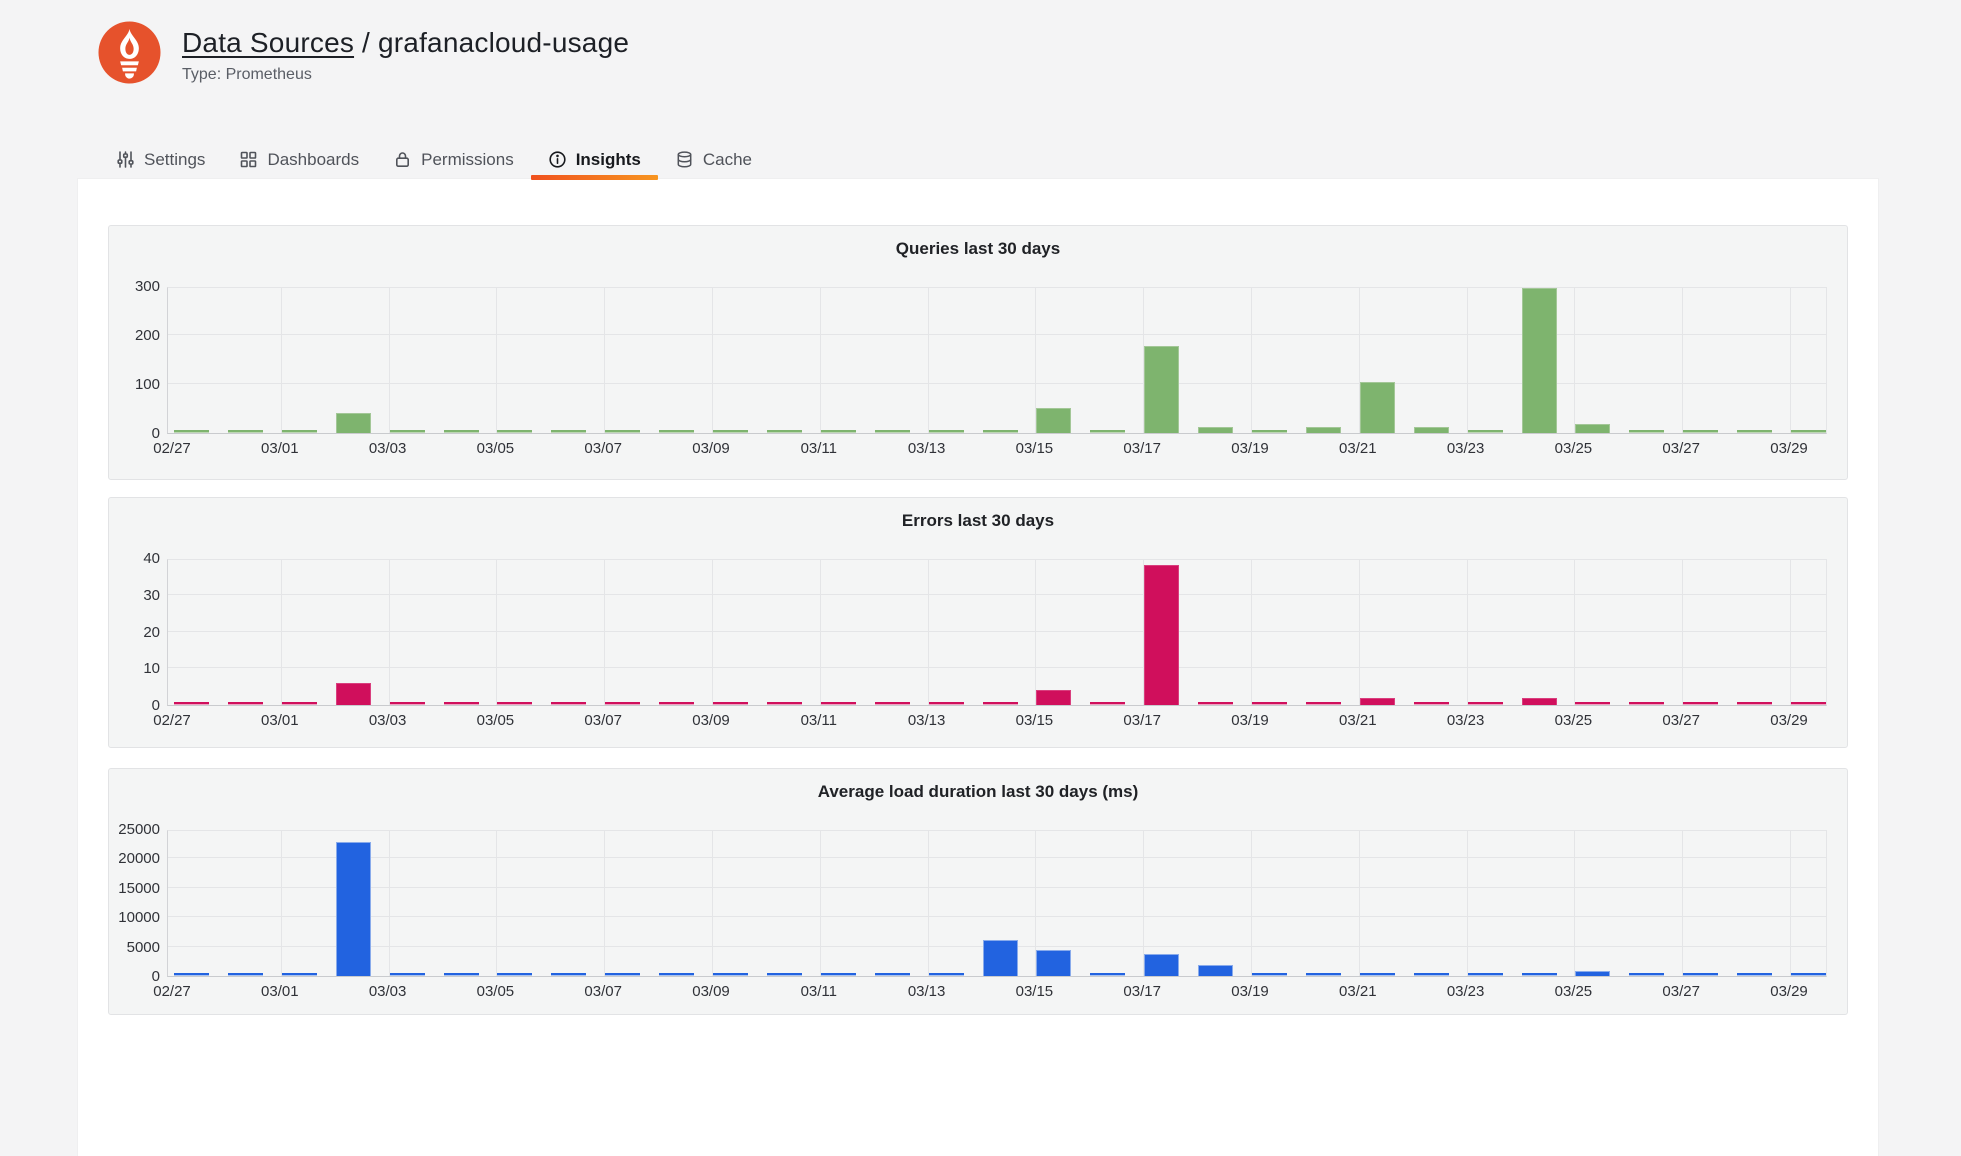 The height and width of the screenshot is (1156, 1961). What do you see at coordinates (147, 335) in the screenshot?
I see `y-tick-label: 200` at bounding box center [147, 335].